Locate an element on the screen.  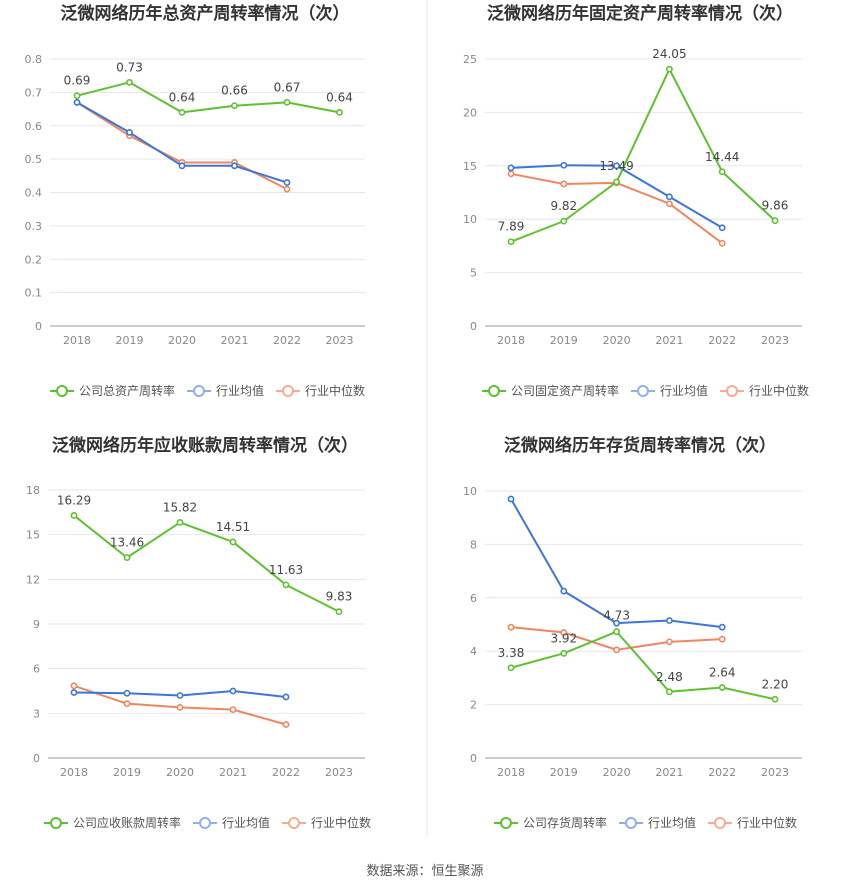
y-tick-label: 5 is located at coordinates (473, 273).